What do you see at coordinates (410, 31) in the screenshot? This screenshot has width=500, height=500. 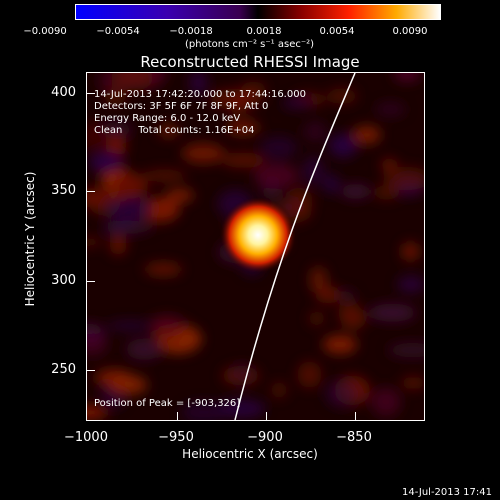 I see `colorbar-tick: 0.0090` at bounding box center [410, 31].